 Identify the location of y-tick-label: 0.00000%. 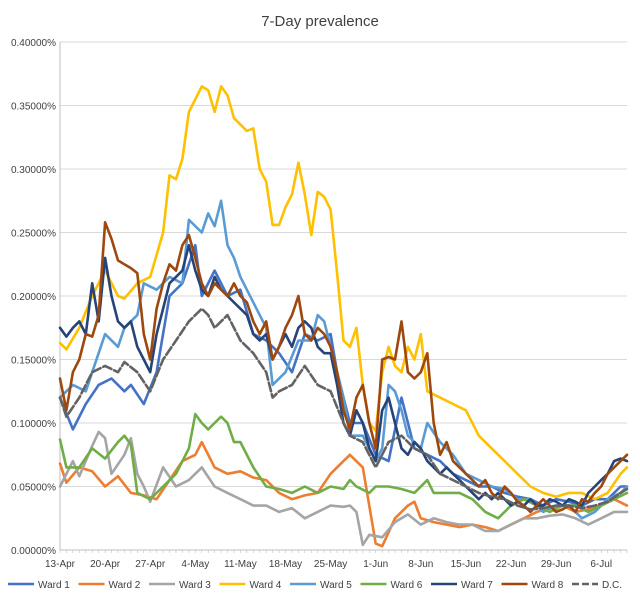
(33, 551).